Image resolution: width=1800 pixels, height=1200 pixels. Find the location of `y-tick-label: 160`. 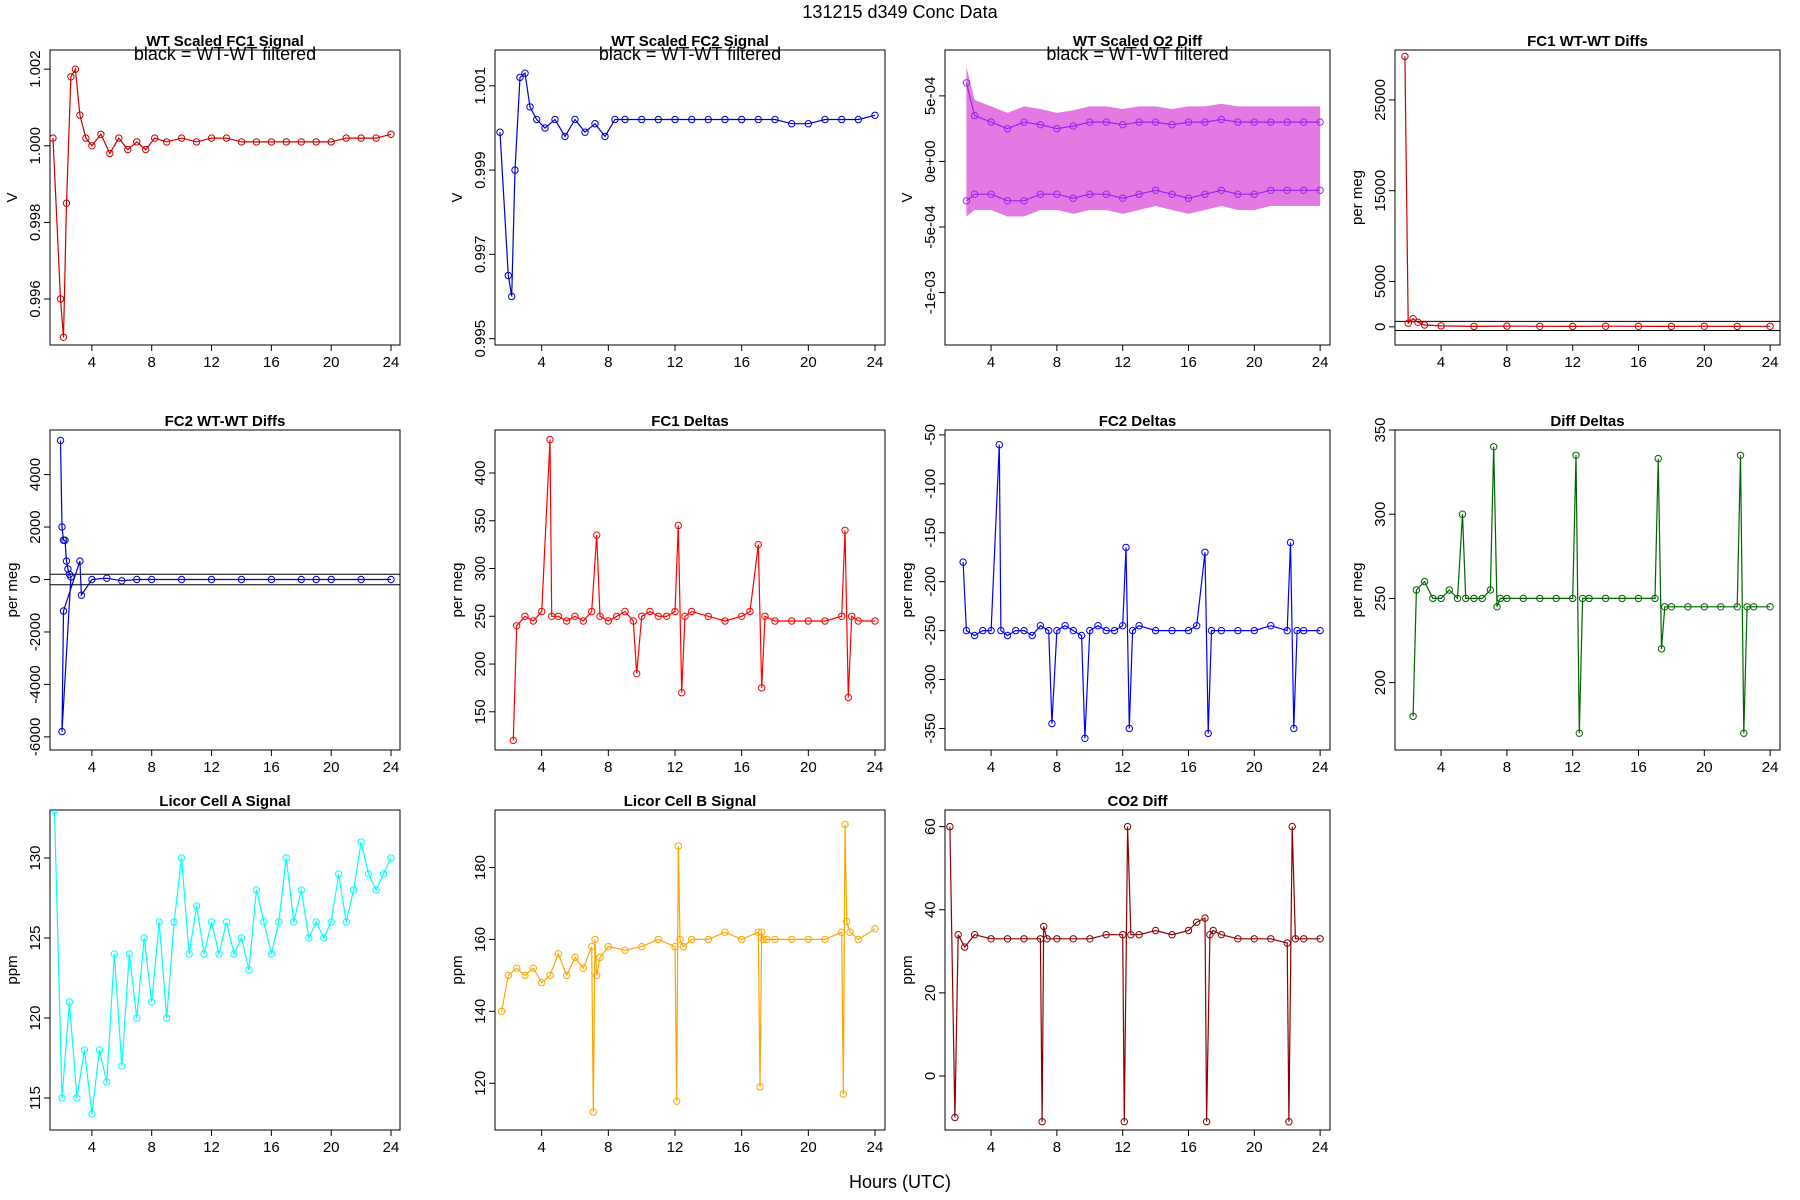

y-tick-label: 160 is located at coordinates (480, 939).